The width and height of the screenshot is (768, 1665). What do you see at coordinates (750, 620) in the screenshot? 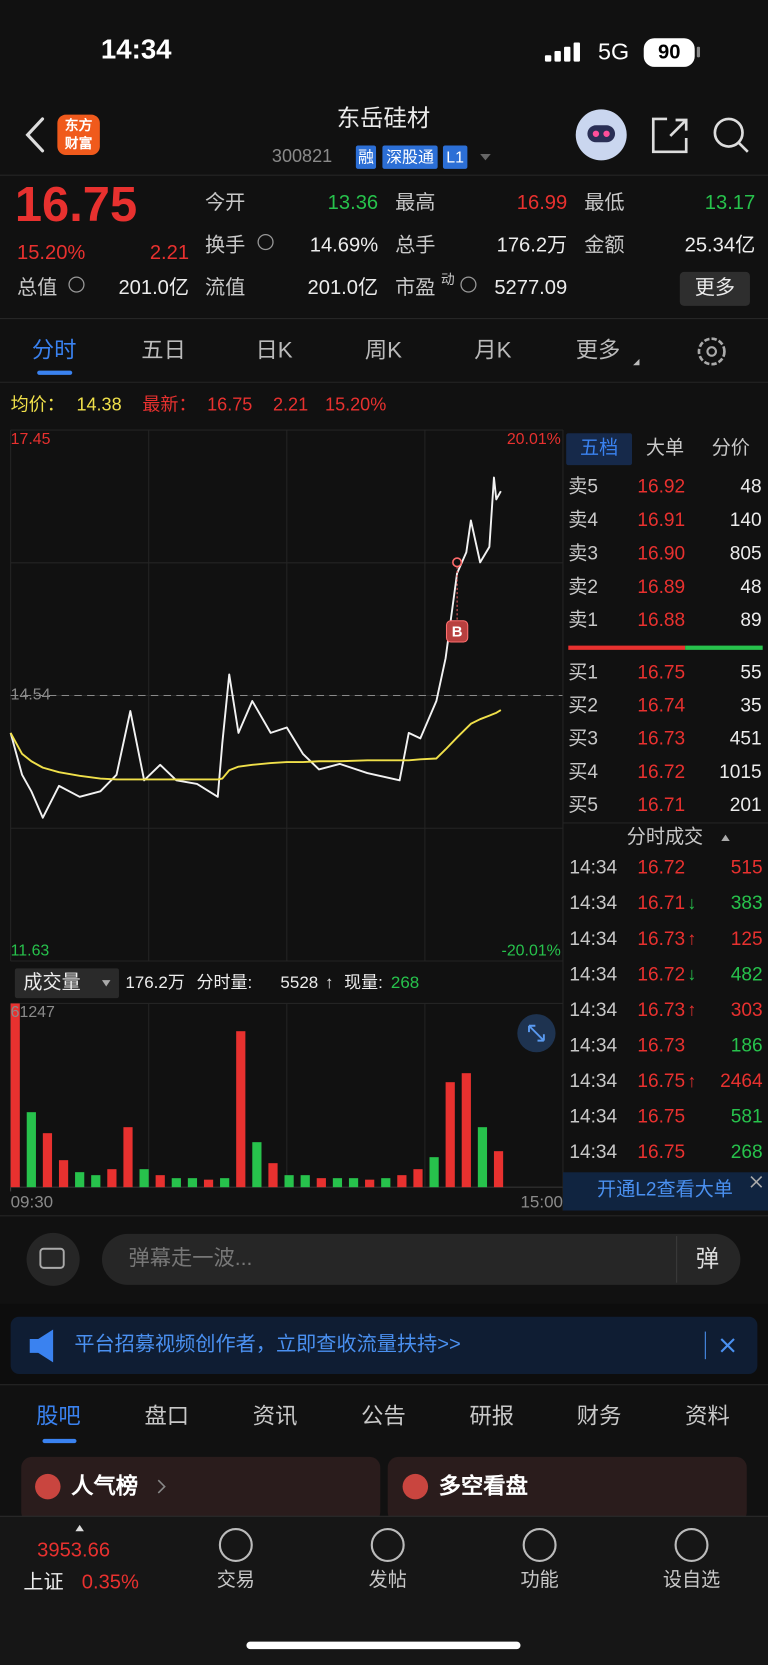
I see `book-volume: 89` at bounding box center [750, 620].